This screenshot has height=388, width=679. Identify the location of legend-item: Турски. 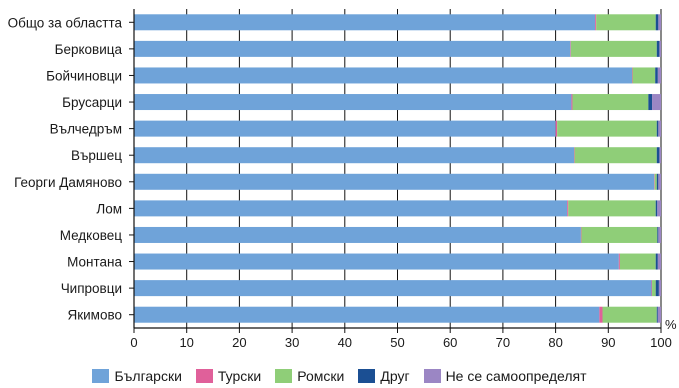
(228, 376).